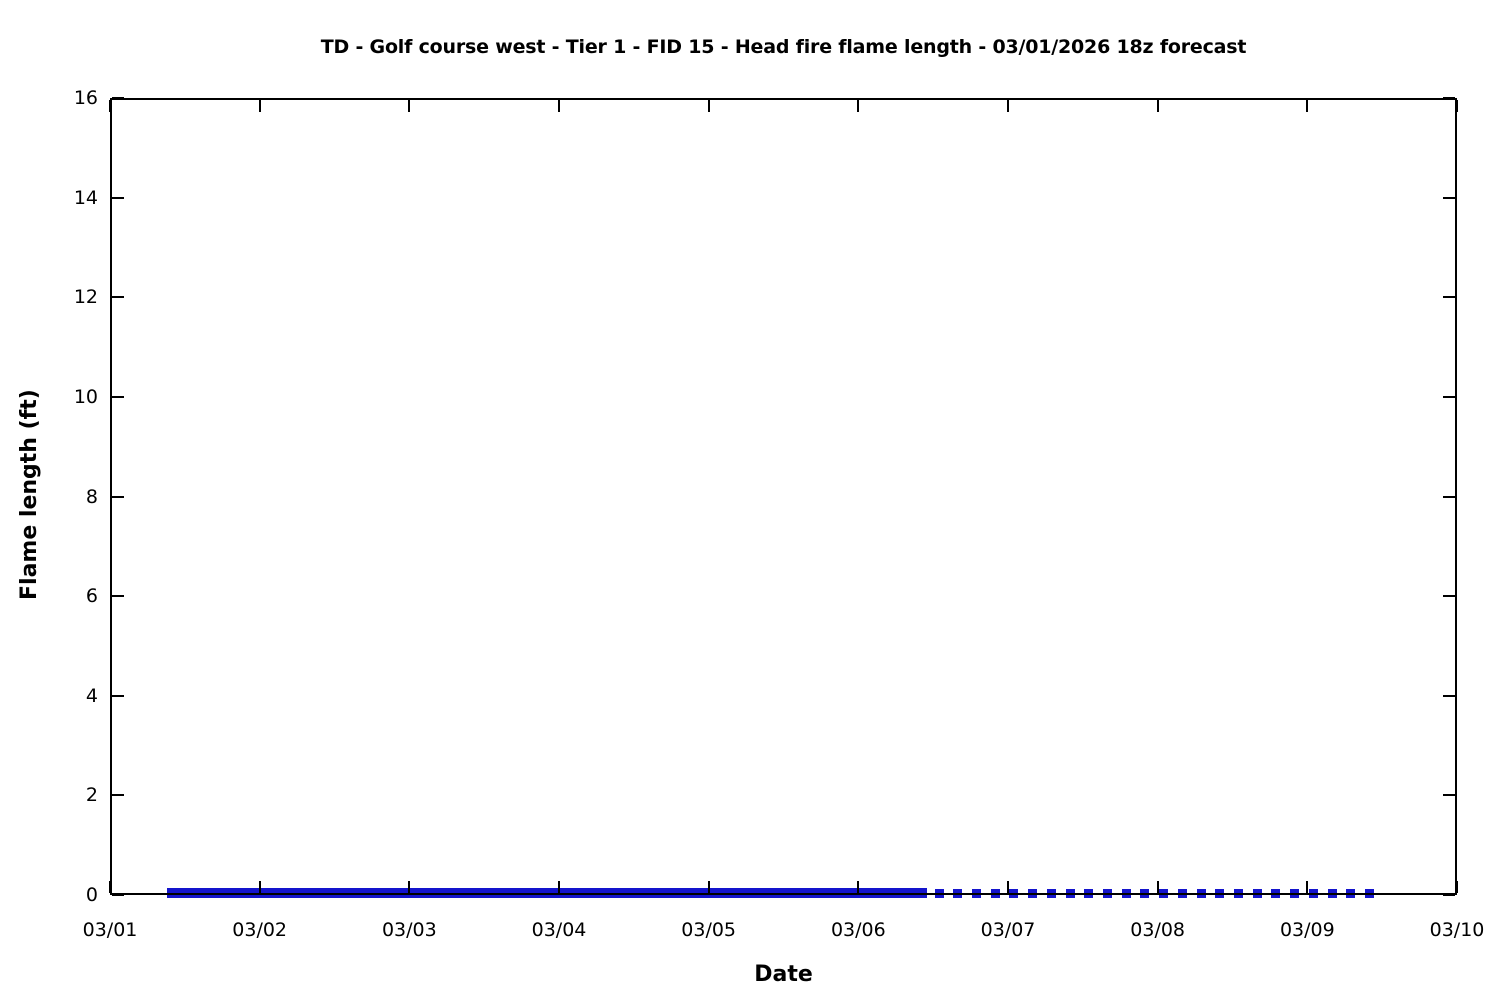 This screenshot has width=1500, height=1000. Describe the element at coordinates (858, 930) in the screenshot. I see `x-tick-label: 03/06` at that location.